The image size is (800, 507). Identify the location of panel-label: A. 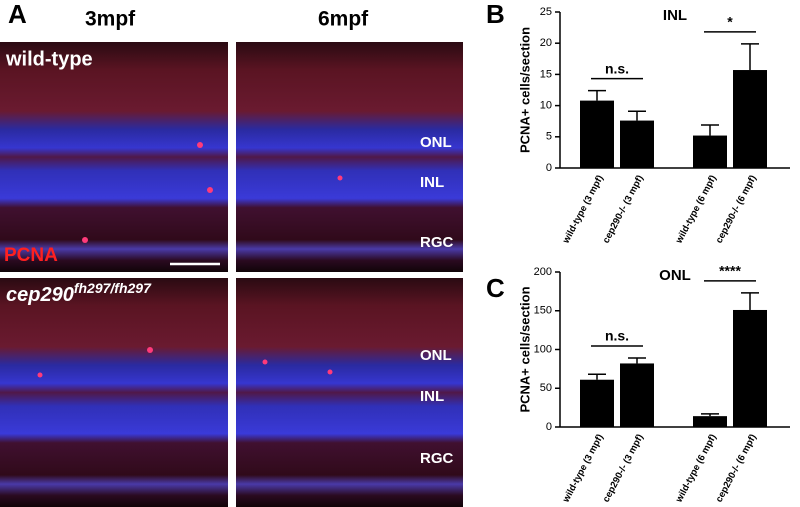
(17, 14).